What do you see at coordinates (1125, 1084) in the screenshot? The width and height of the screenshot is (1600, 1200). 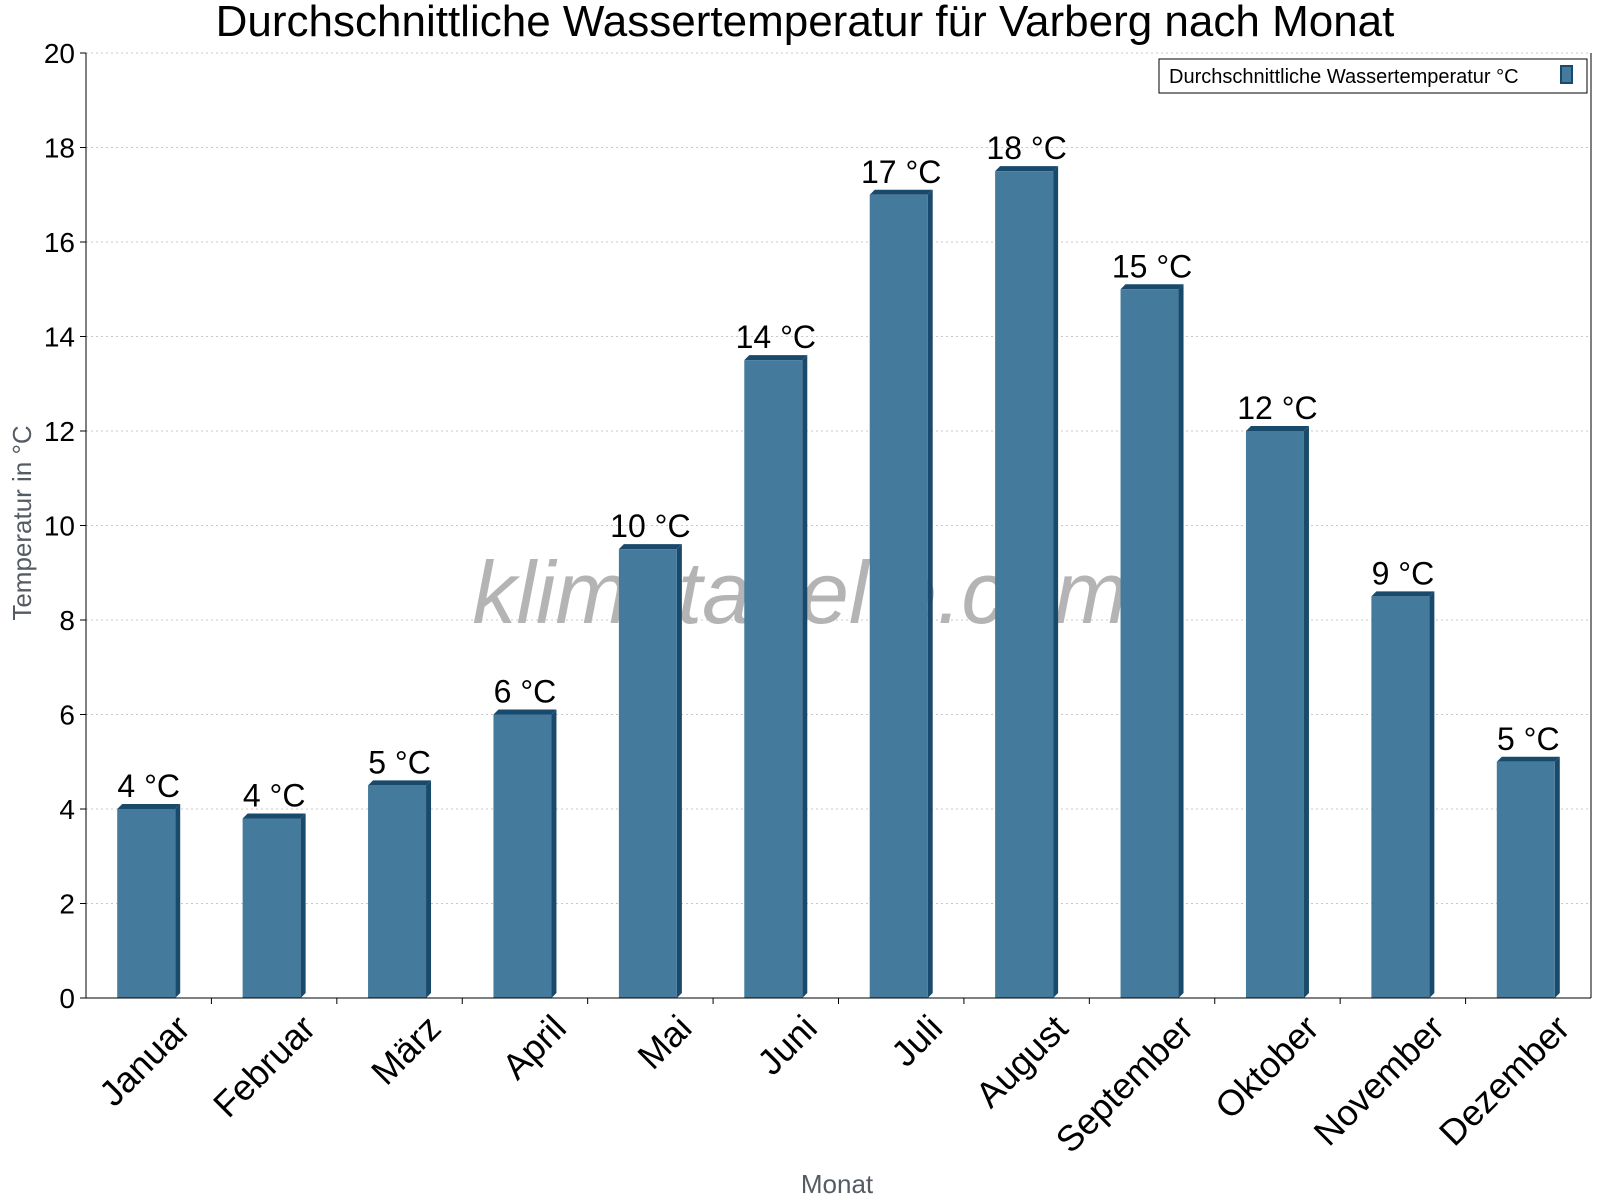 I see `x-tick-label: September` at bounding box center [1125, 1084].